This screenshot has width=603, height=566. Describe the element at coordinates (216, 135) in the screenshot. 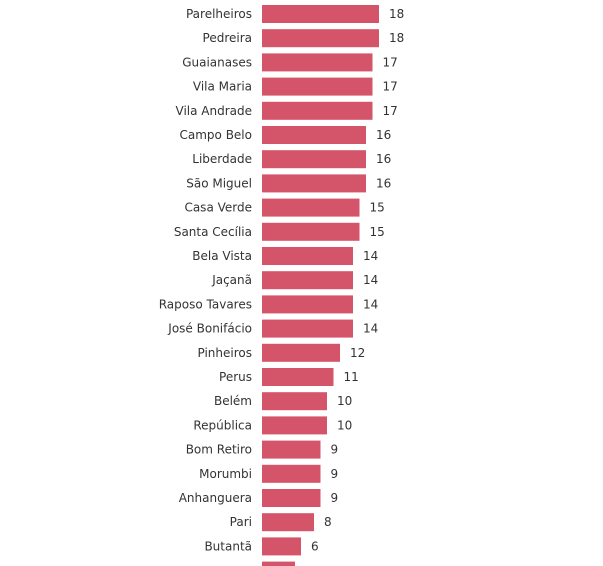

I see `category-label: Campo Belo` at that location.